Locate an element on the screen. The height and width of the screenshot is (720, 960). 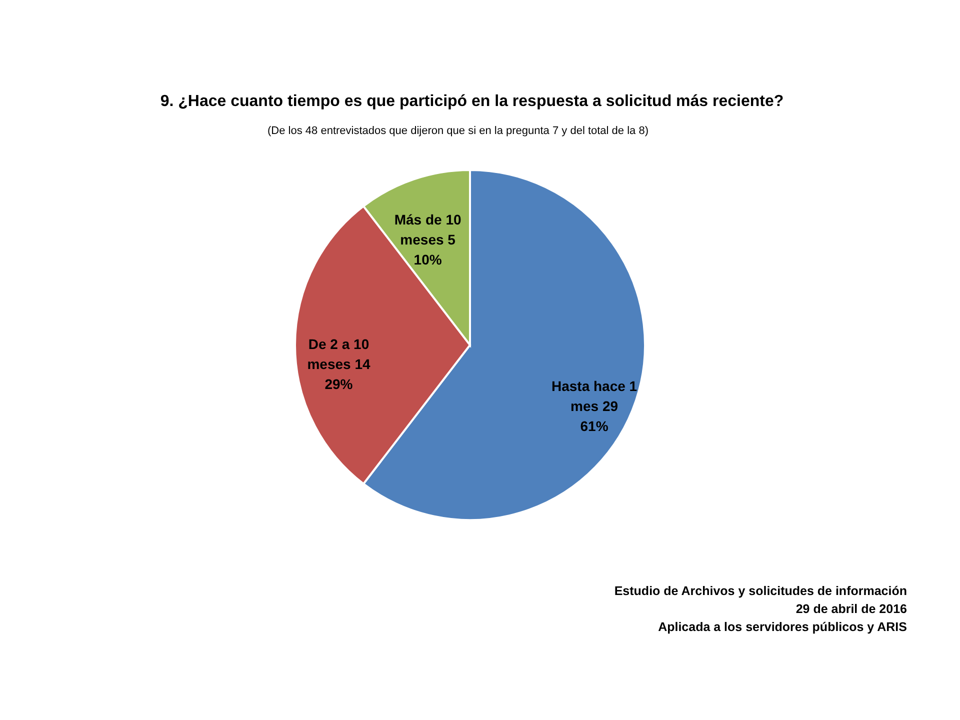
text: Aplicada a los servidores públicos y ARIS is located at coordinates (782, 627).